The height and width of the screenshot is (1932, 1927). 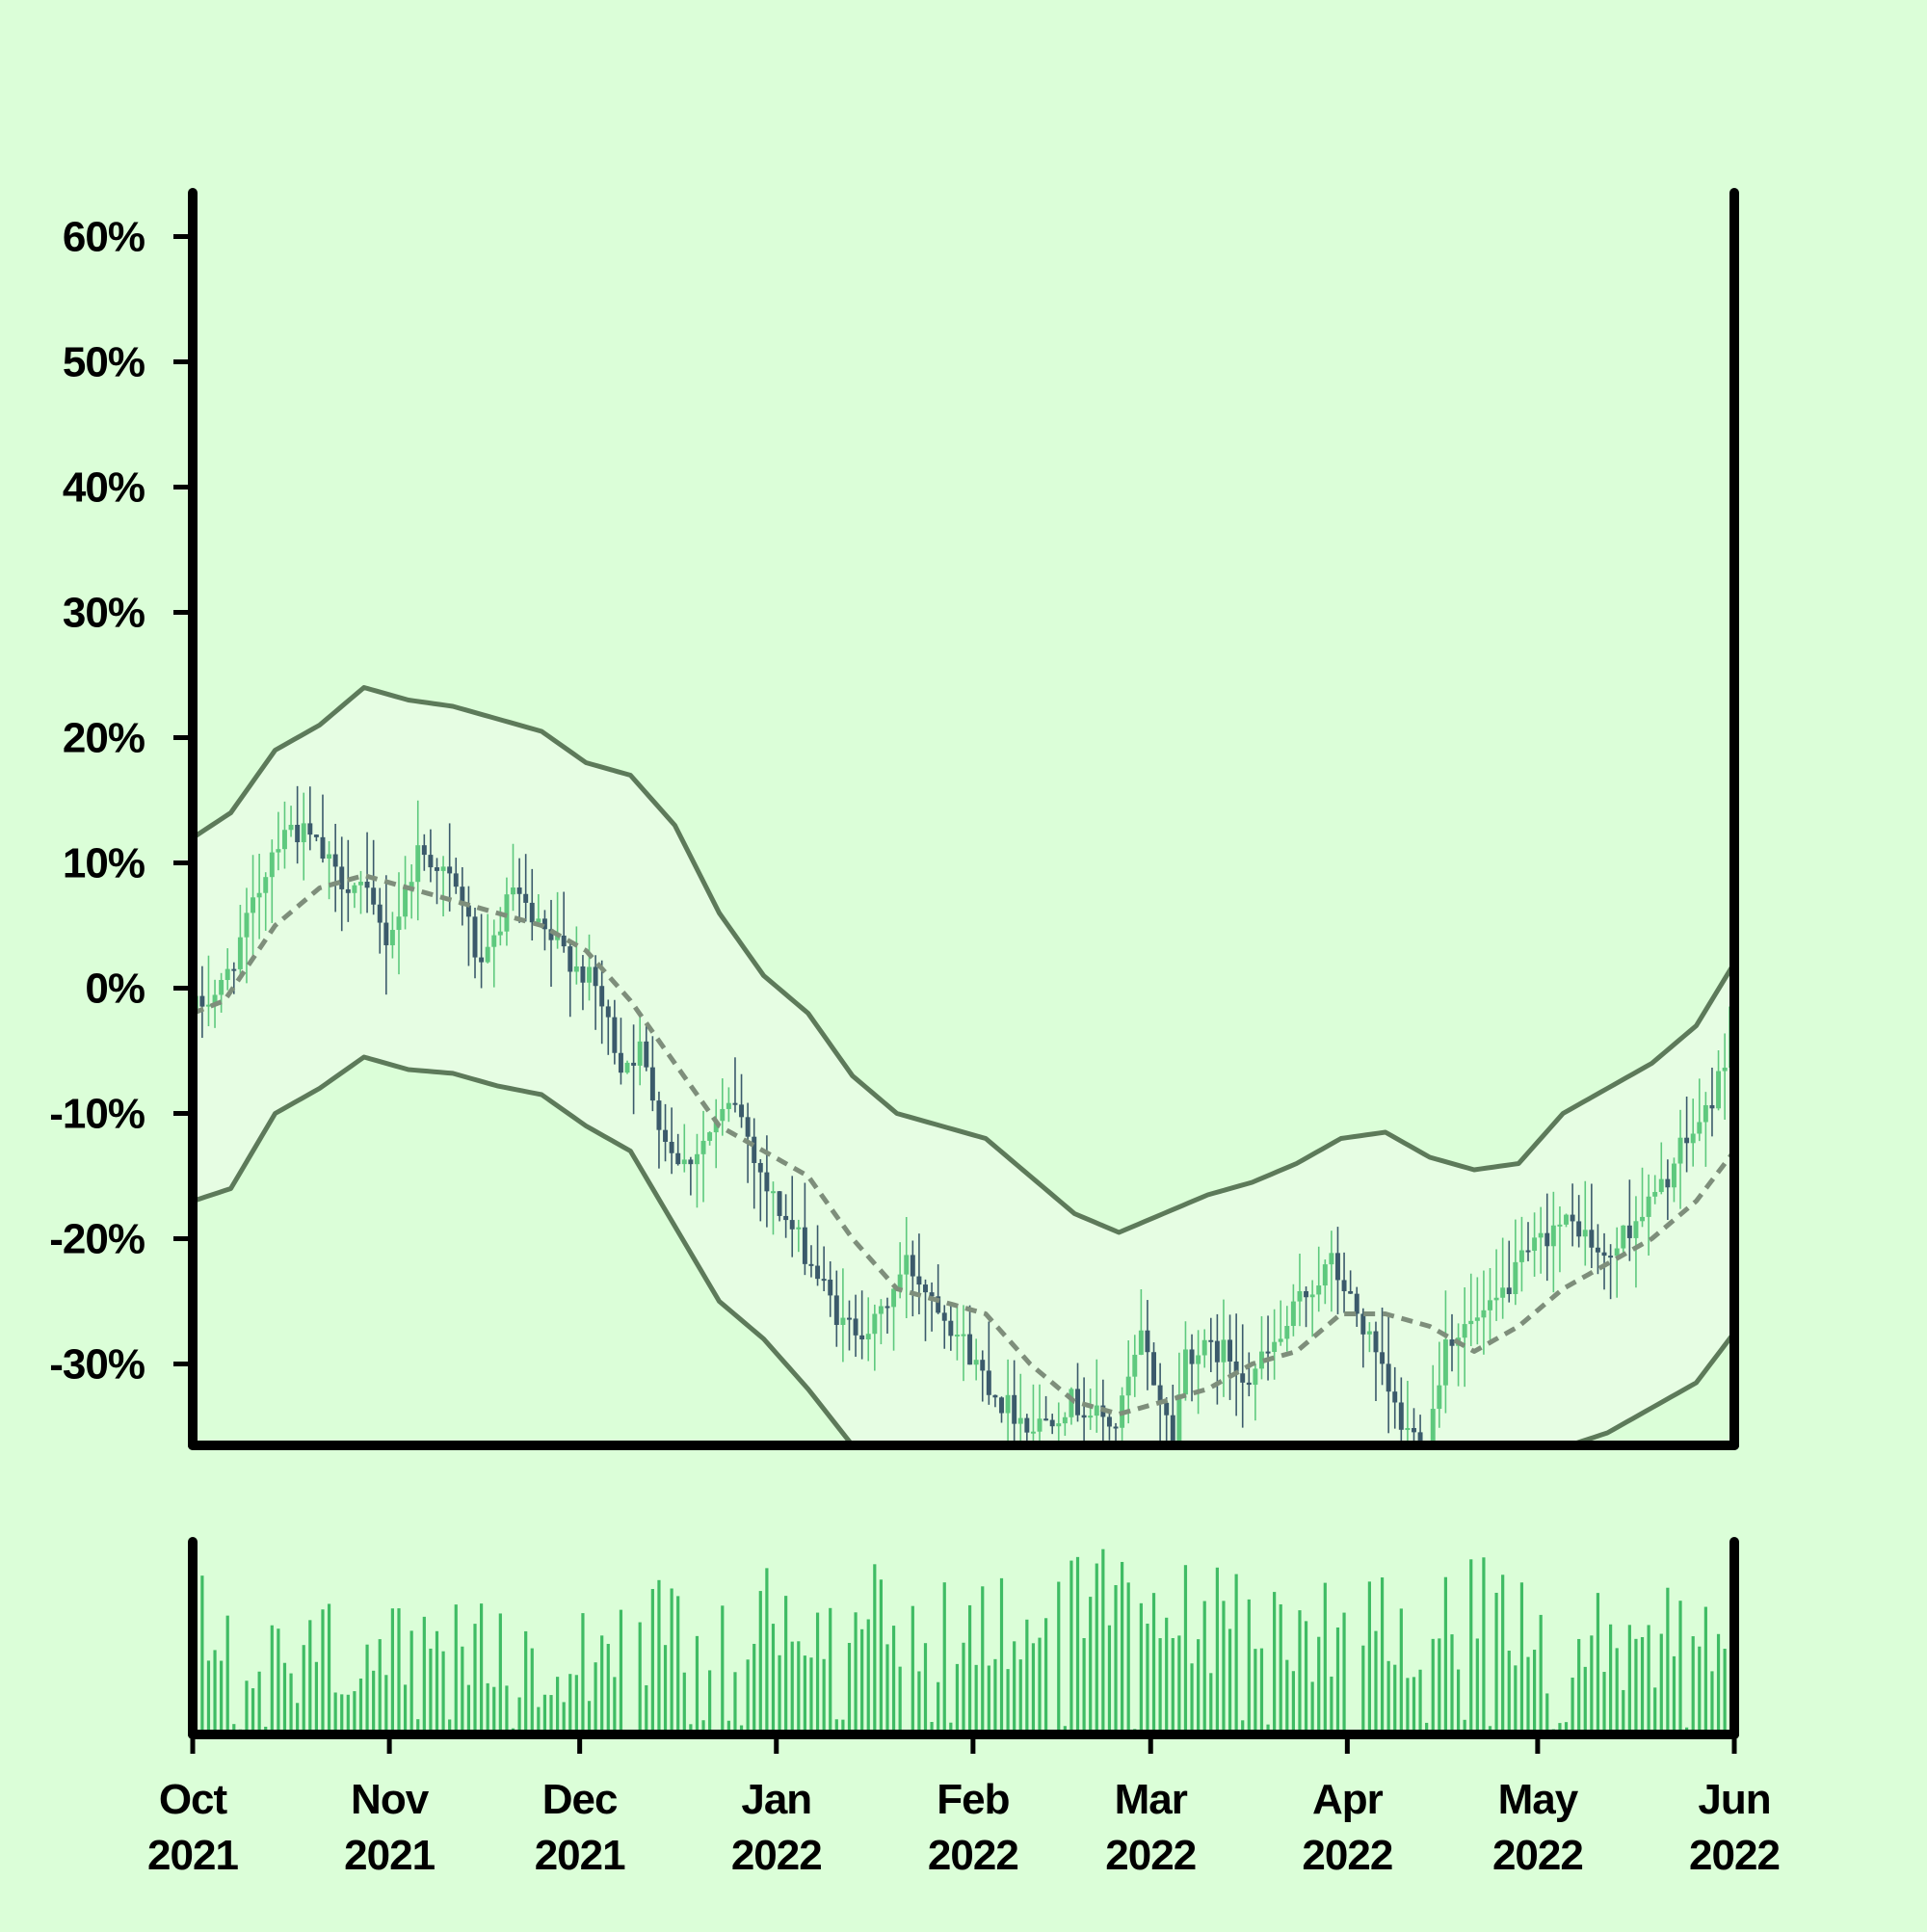 I want to click on y-tick-label: 40%, so click(x=104, y=488).